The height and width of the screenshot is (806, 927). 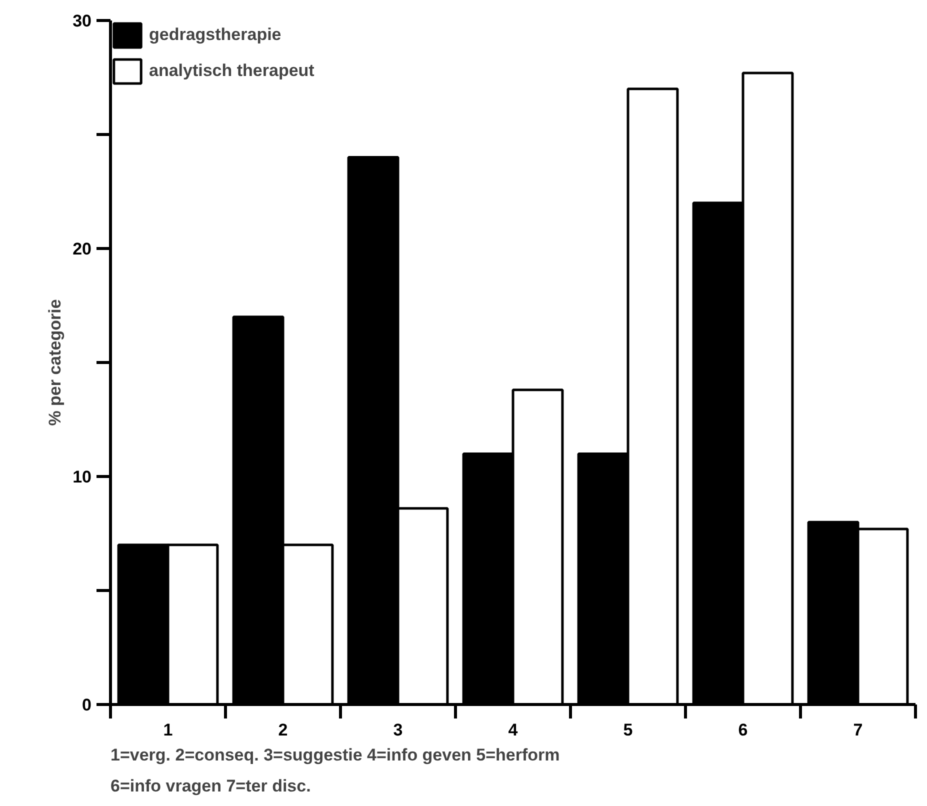 I want to click on text: 6=info vragen 7=ter disc., so click(x=210, y=786).